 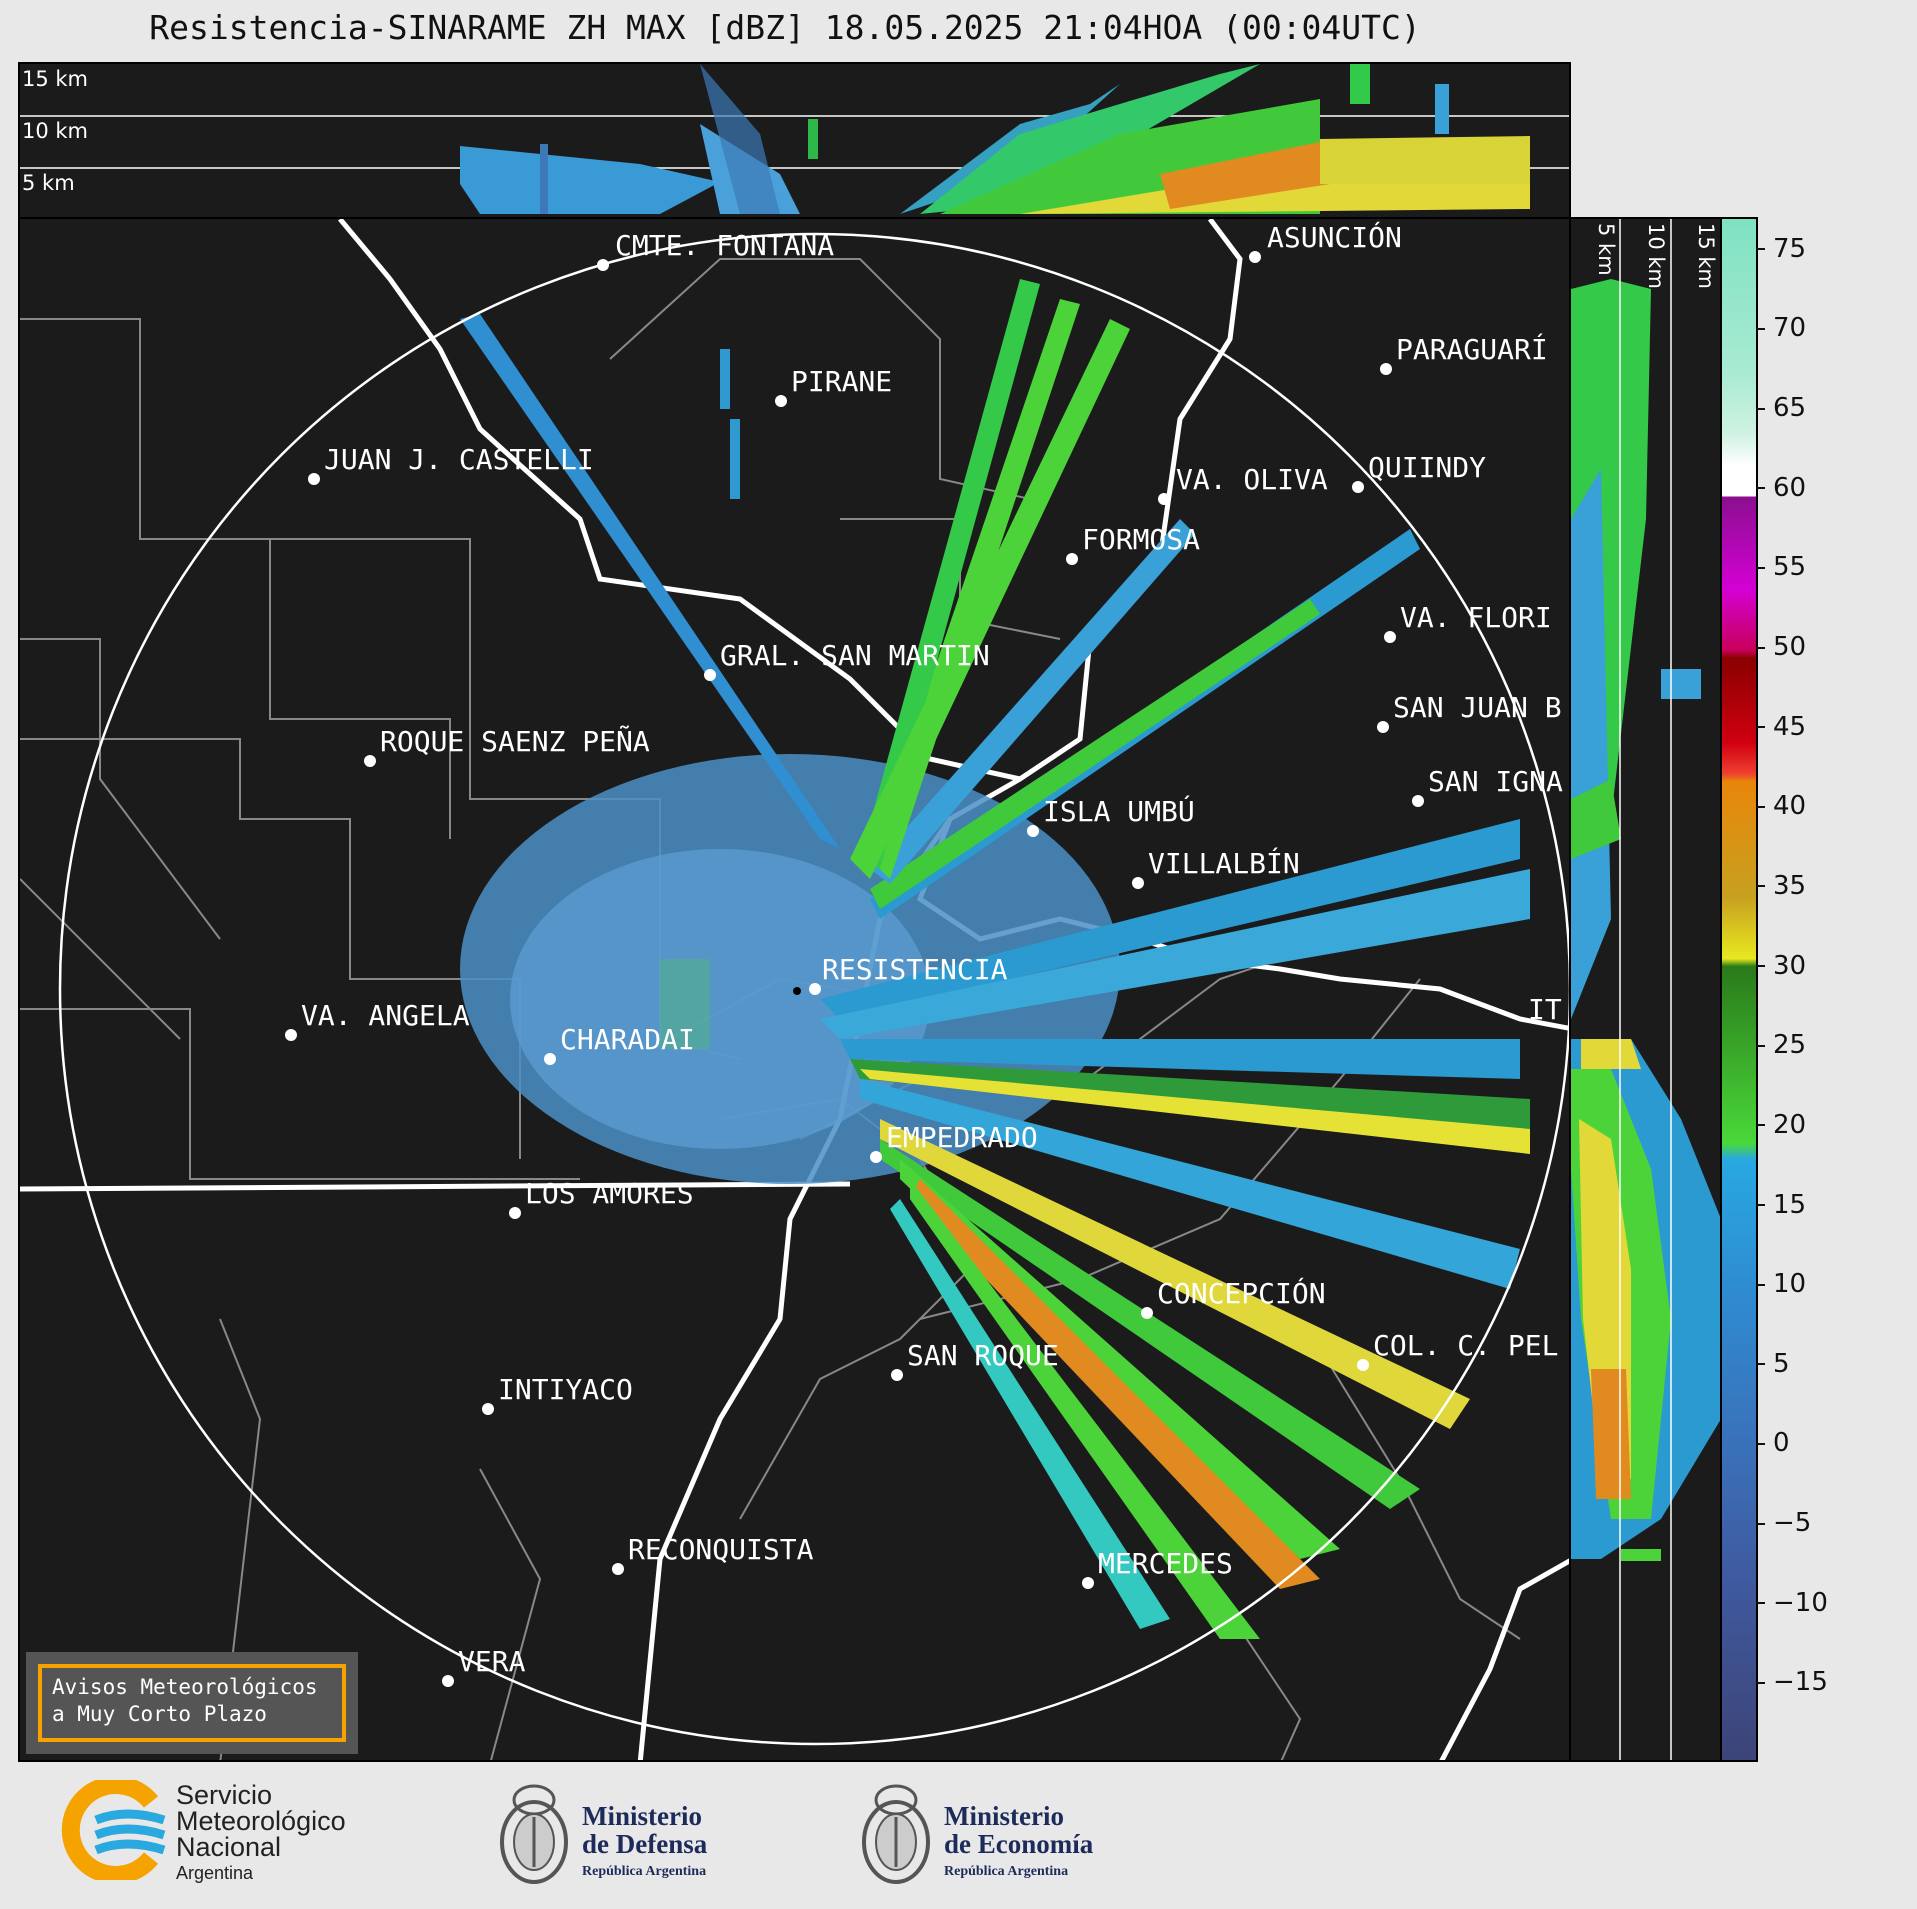 What do you see at coordinates (113, 1830) in the screenshot?
I see `smn-logo-icon` at bounding box center [113, 1830].